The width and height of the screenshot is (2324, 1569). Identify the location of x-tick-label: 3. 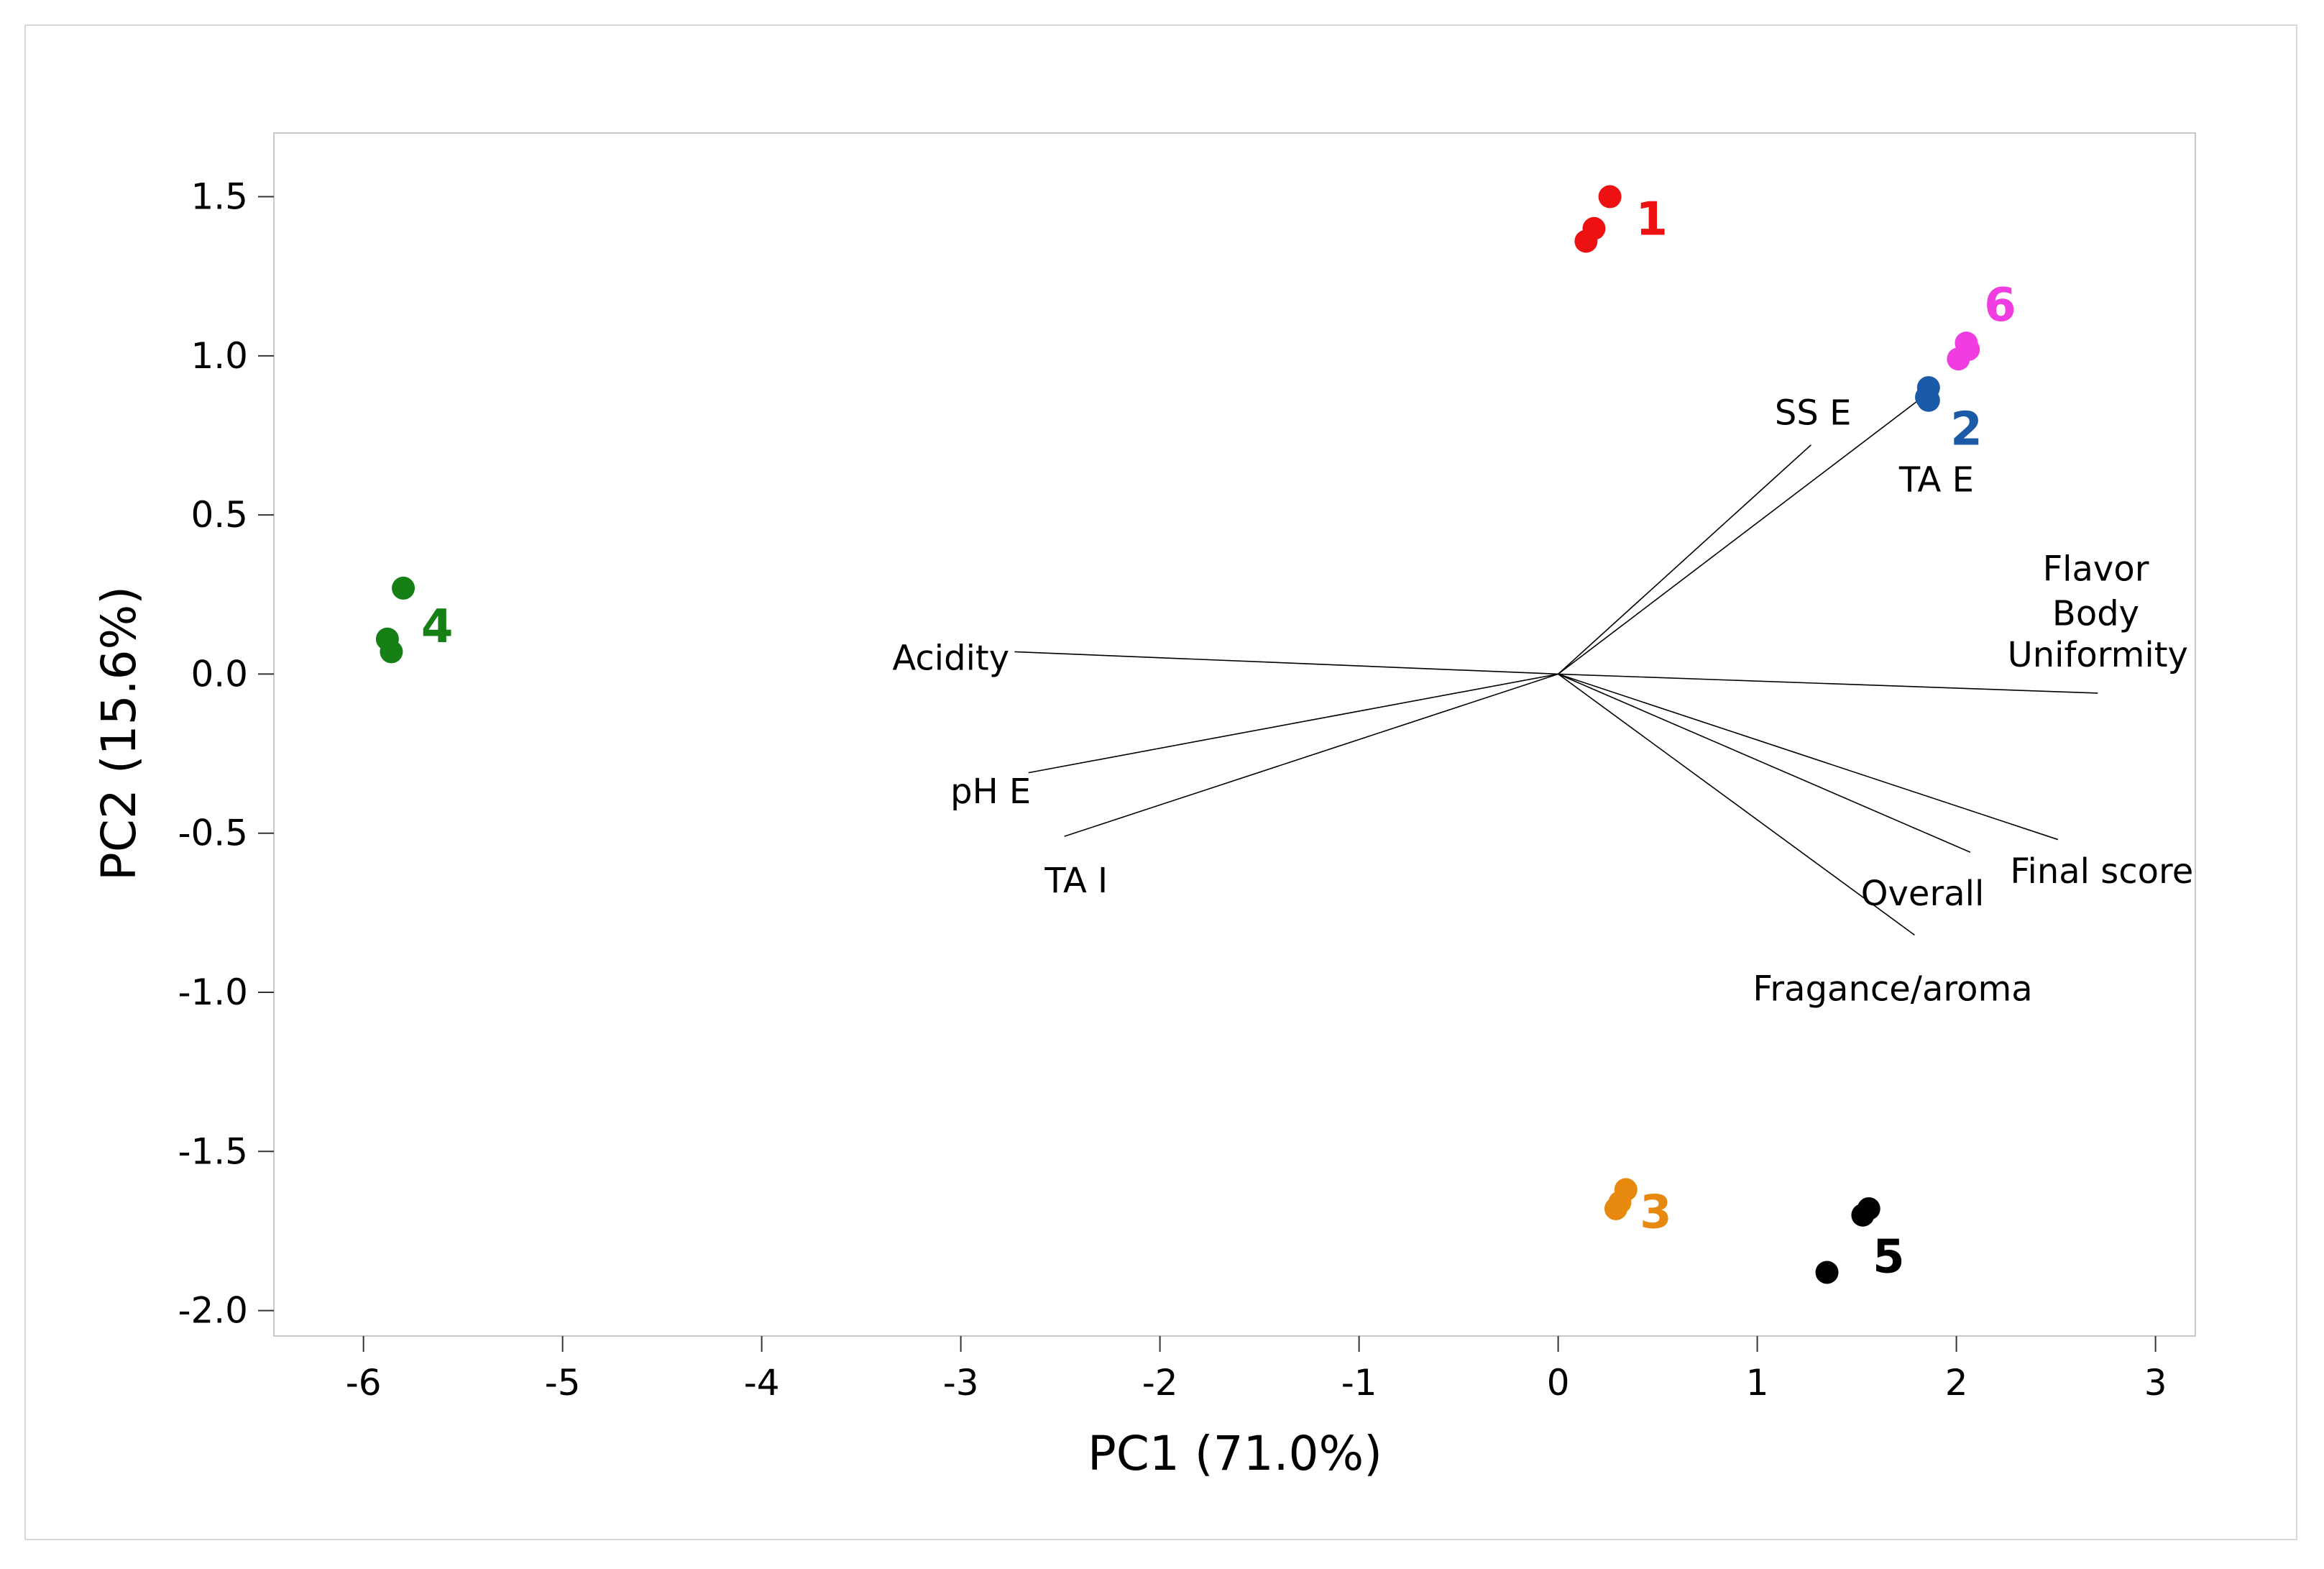
(2155, 1383).